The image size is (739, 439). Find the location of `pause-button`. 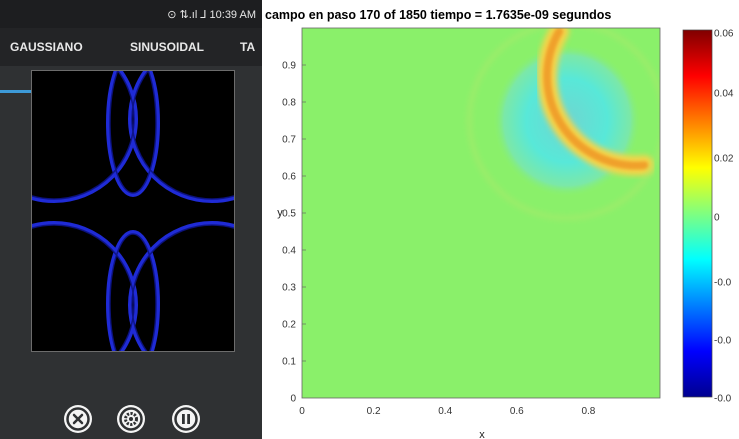

pause-button is located at coordinates (186, 419).